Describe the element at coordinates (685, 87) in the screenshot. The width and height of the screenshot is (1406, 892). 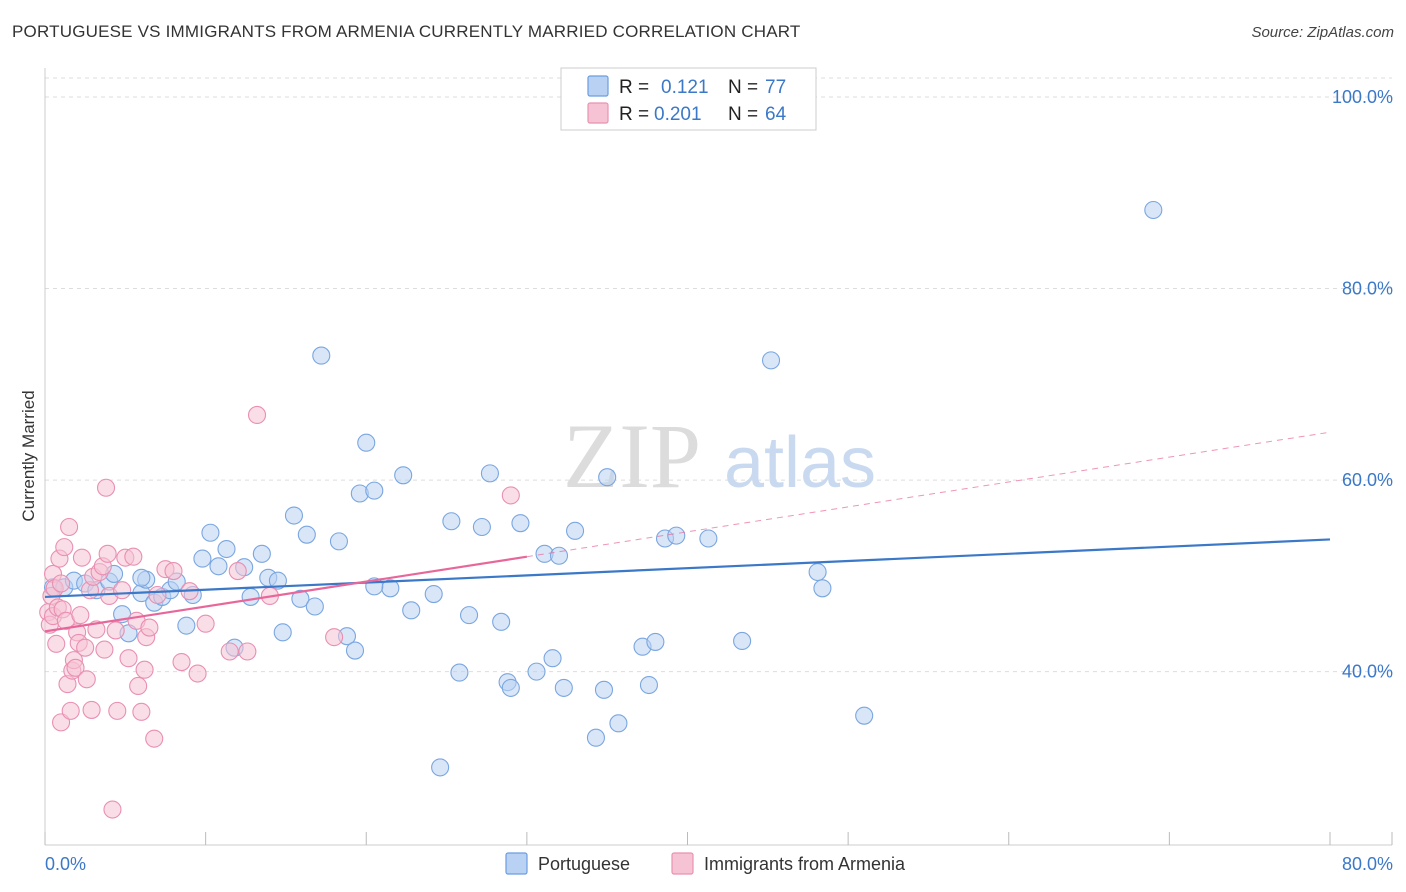
I see `legend-r-value-portuguese: 0.121` at that location.